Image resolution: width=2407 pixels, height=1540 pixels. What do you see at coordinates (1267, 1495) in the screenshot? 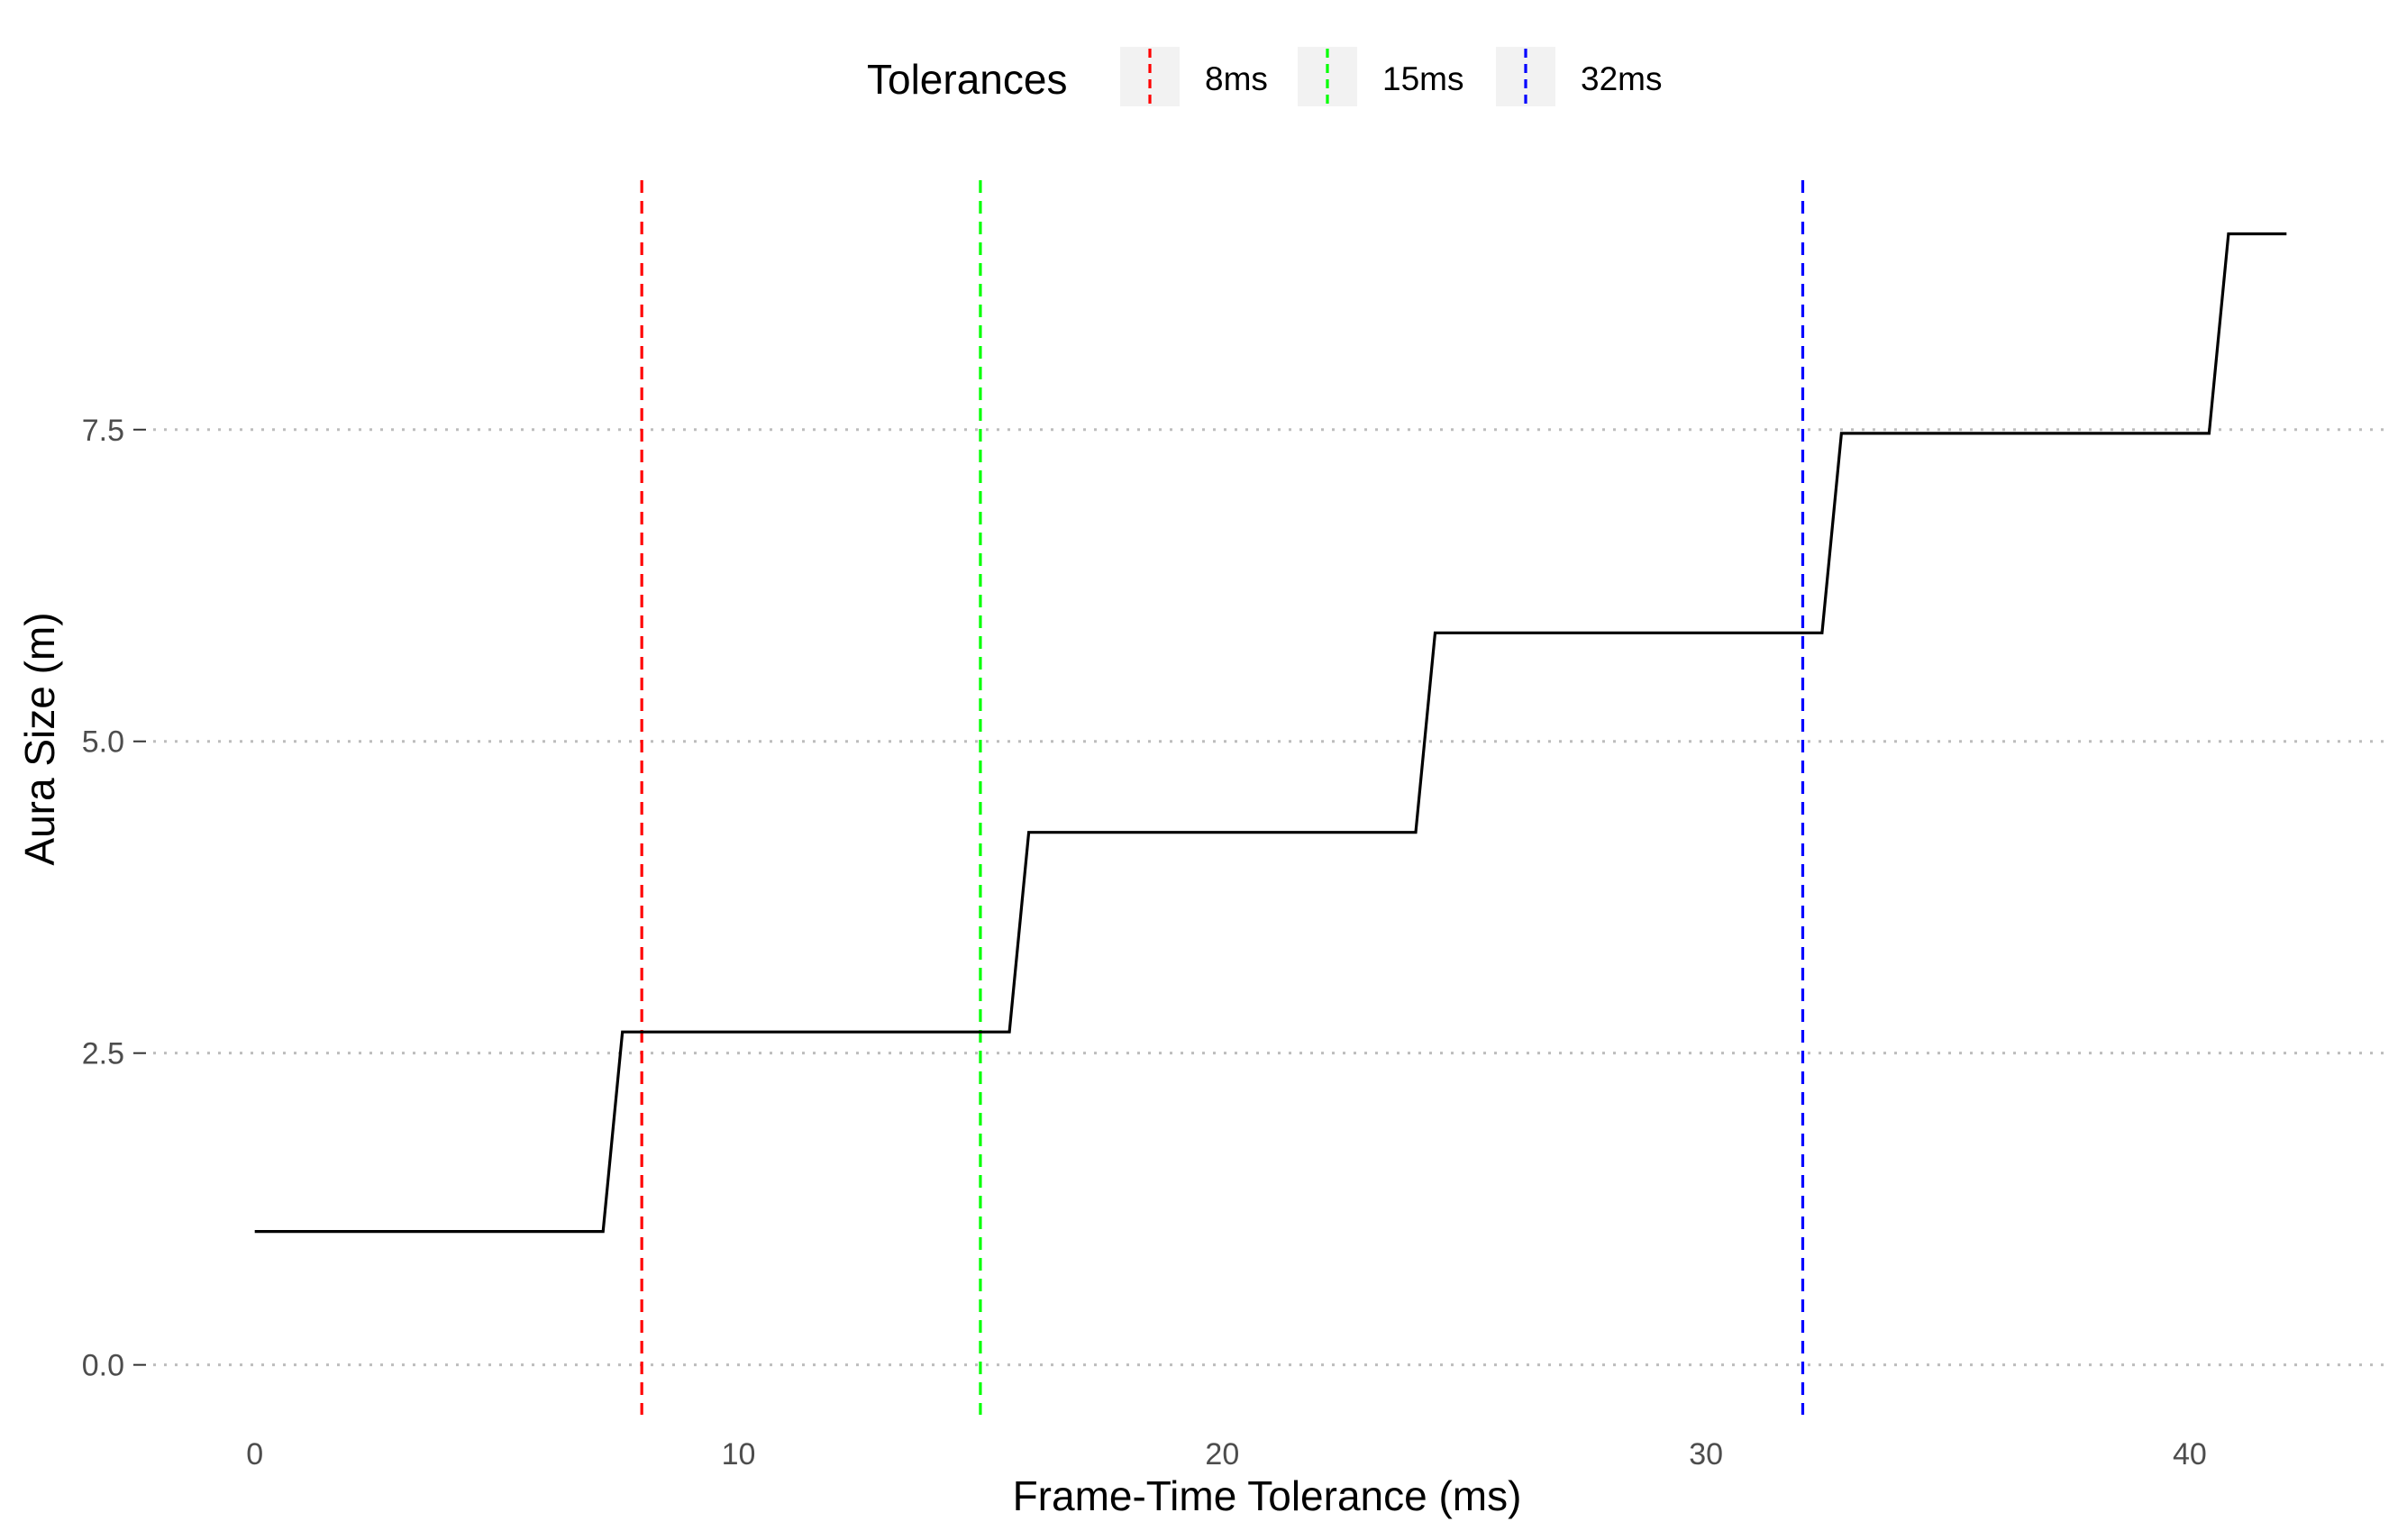
I see `x-axis-title: Frame-Time Tolerance (ms)` at bounding box center [1267, 1495].